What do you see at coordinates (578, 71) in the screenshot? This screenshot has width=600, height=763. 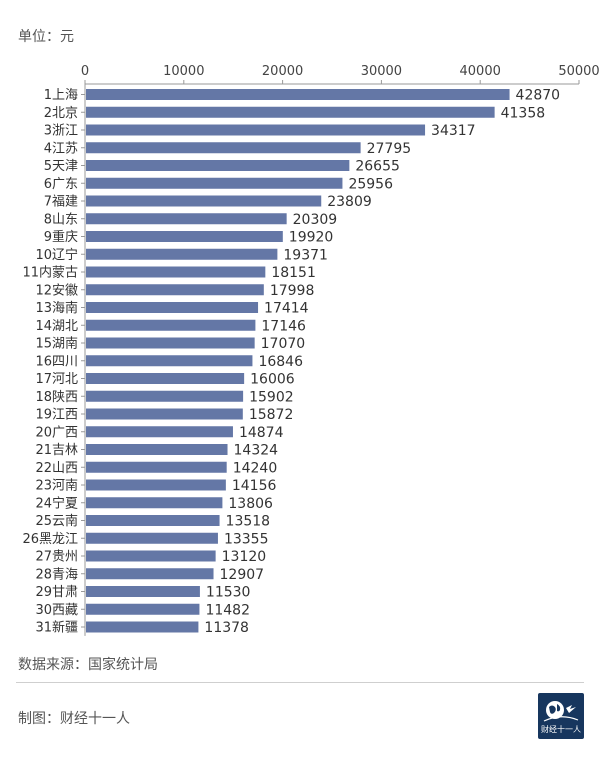 I see `x-tick-label: 50000` at bounding box center [578, 71].